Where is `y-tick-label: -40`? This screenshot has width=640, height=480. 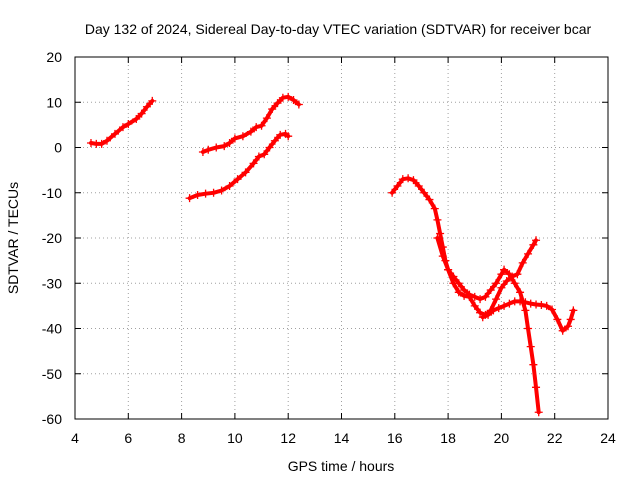
y-tick-label: -40 is located at coordinates (52, 329).